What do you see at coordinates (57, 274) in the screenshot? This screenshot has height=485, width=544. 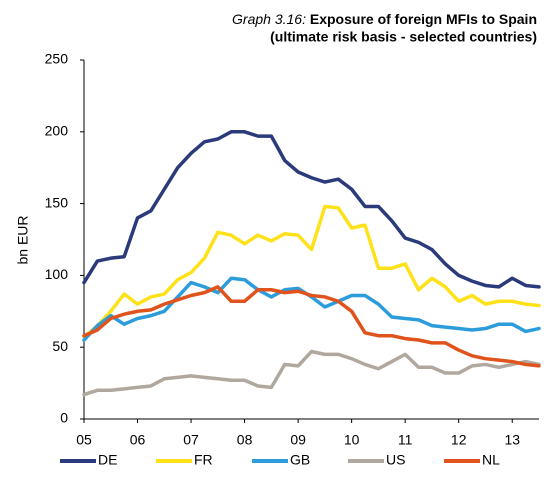 I see `y-tick-label: 100` at bounding box center [57, 274].